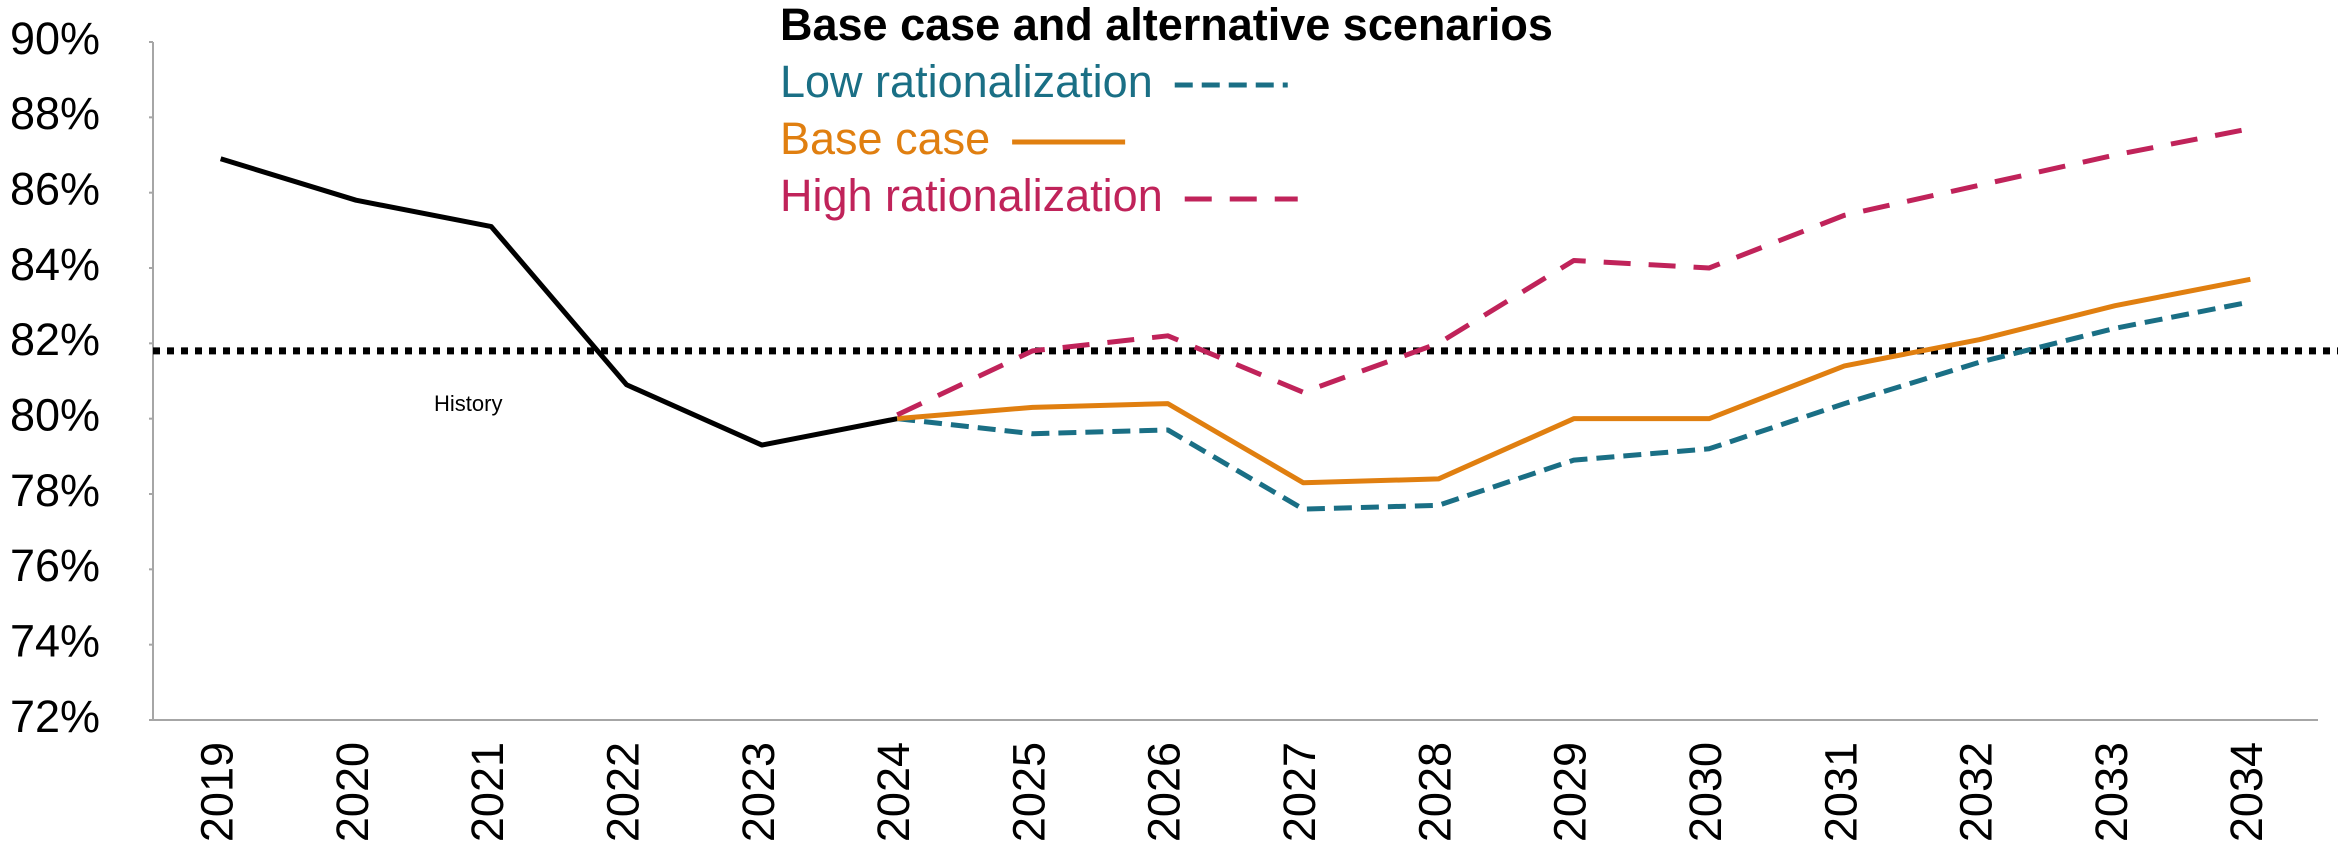  I want to click on chart-title: Base case and alternative scenarios, so click(1166, 25).